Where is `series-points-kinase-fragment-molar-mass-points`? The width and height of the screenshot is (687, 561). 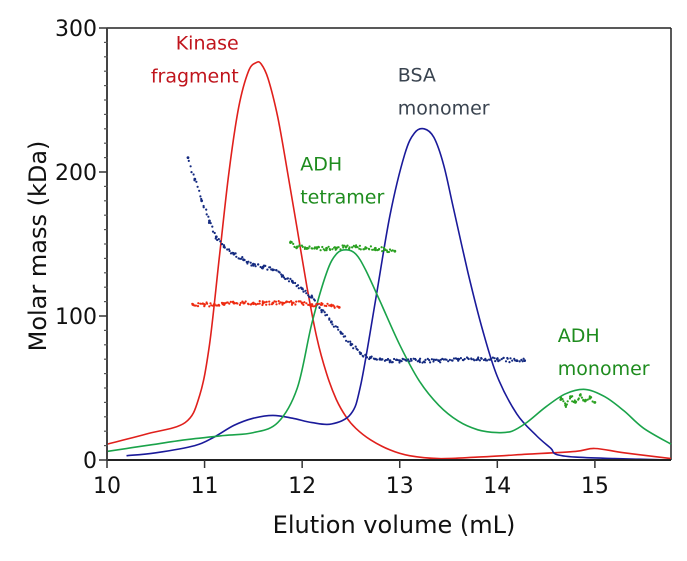 series-points-kinase-fragment-molar-mass-points is located at coordinates (266, 304).